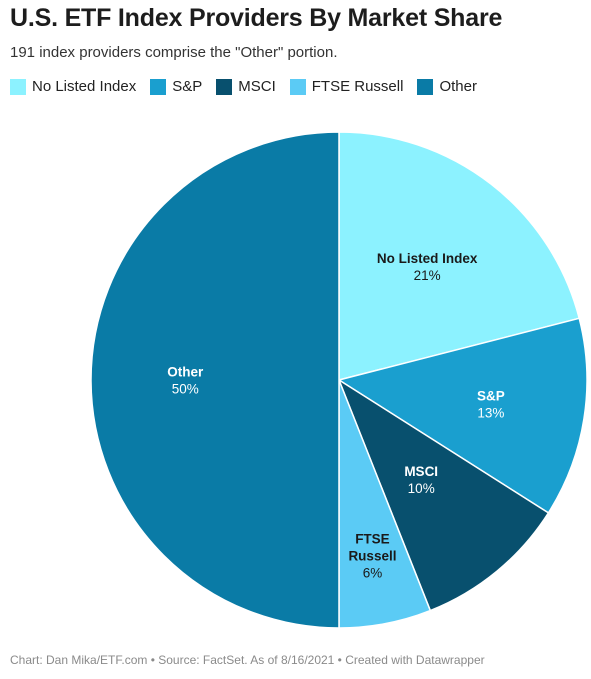 This screenshot has width=591, height=679. What do you see at coordinates (491, 396) in the screenshot?
I see `slice-name-label: S&P` at bounding box center [491, 396].